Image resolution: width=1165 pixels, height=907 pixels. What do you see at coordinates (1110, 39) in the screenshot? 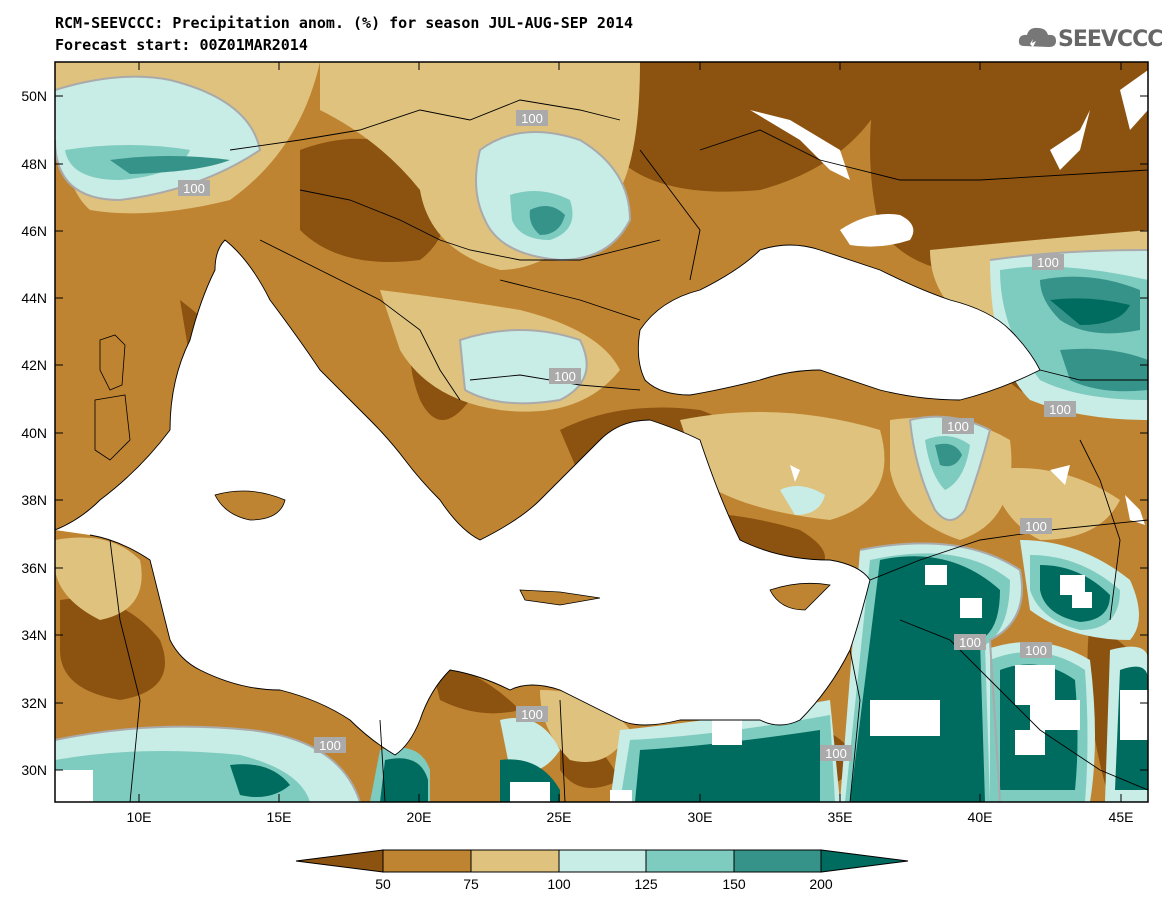
I see `seevccc-logo: SEEVCCC` at bounding box center [1110, 39].